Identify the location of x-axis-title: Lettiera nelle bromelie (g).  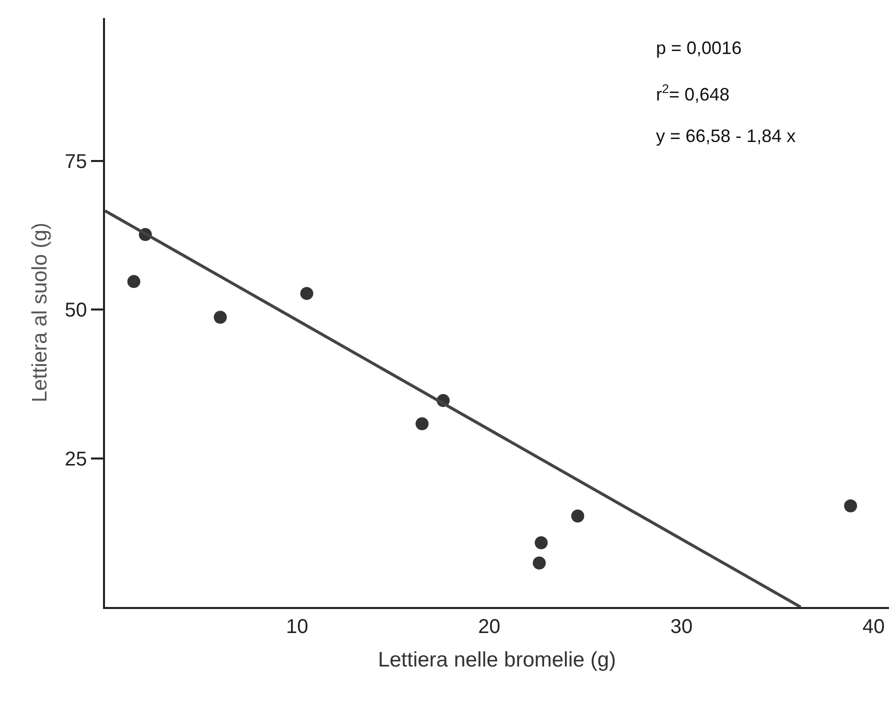
(497, 660).